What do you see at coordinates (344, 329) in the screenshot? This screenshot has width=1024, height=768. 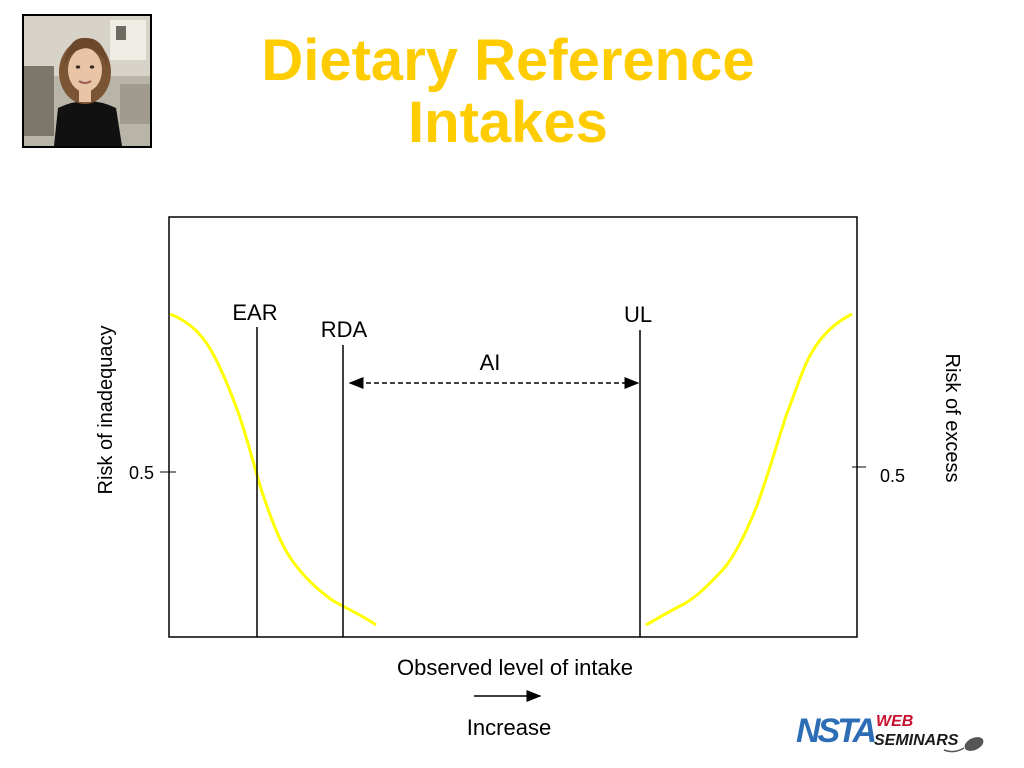 I see `rda-label: RDA` at bounding box center [344, 329].